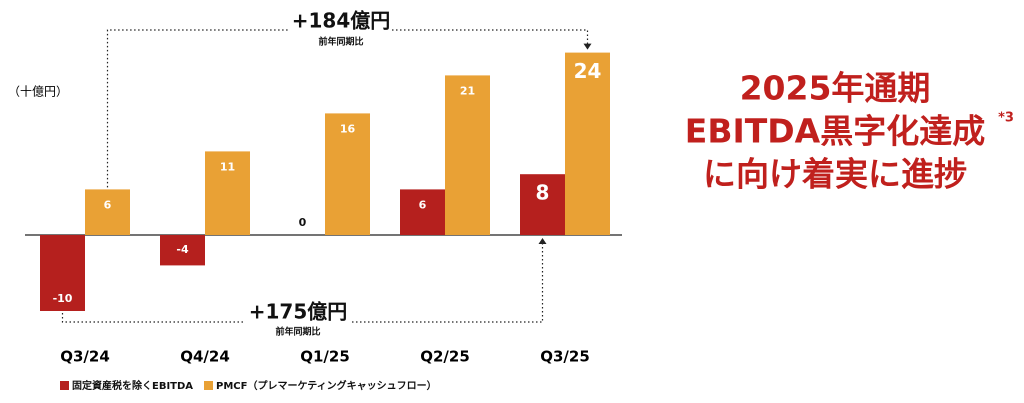 The height and width of the screenshot is (403, 1024). I want to click on headline-line: EBITDA黒字化達成, so click(835, 131).